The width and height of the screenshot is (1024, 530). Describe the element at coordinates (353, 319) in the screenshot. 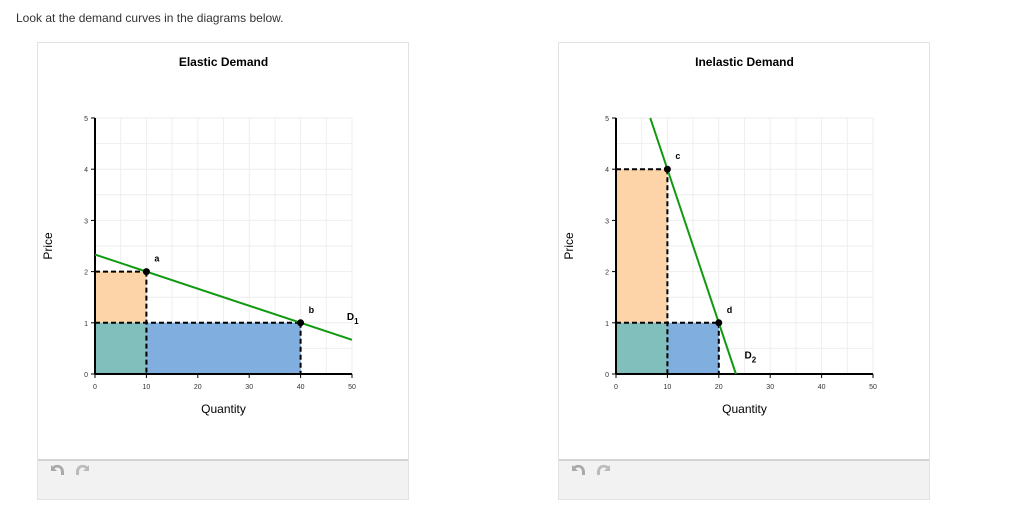

I see `demand-curve-label: D1` at that location.